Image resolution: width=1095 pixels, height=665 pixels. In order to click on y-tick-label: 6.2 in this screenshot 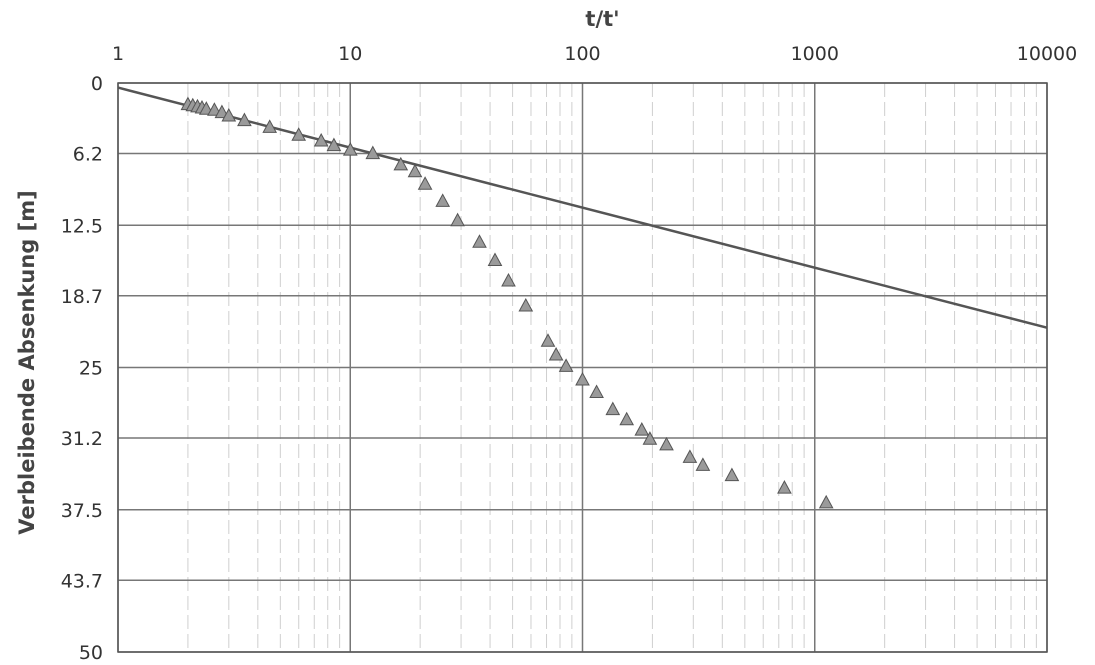, I will do `click(88, 155)`.